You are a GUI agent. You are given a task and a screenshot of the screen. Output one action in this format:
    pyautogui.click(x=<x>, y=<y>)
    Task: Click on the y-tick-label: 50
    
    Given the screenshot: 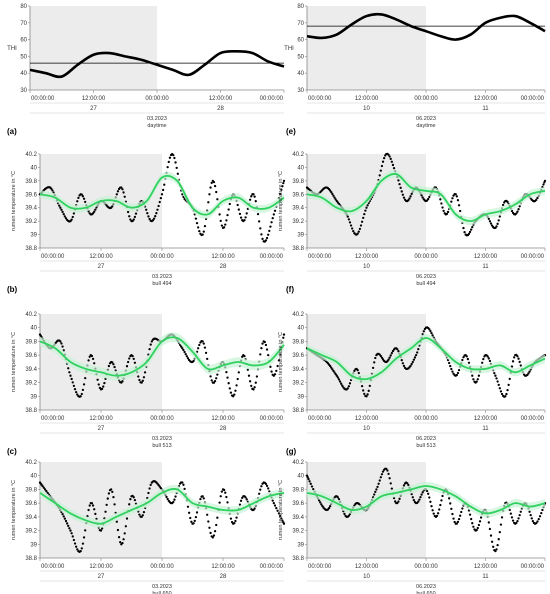 What is the action you would take?
    pyautogui.click(x=23, y=57)
    